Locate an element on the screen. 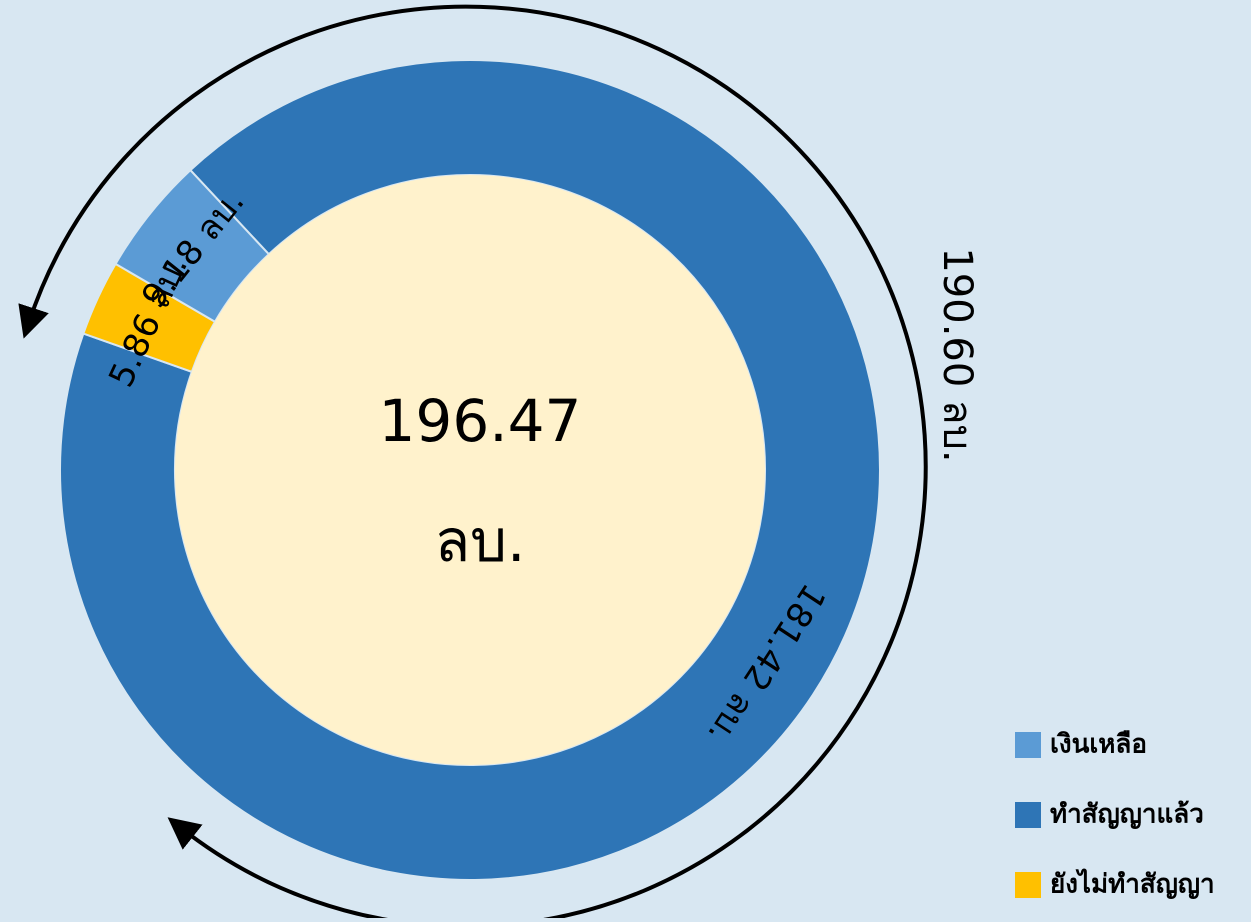 This screenshot has height=922, width=1251. center-value: 196.47 is located at coordinates (480, 421).